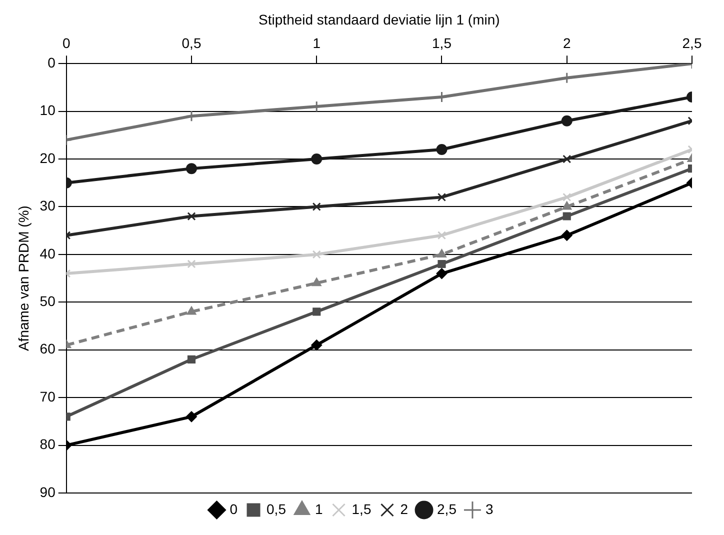 Image resolution: width=724 pixels, height=535 pixels. Describe the element at coordinates (48, 396) in the screenshot. I see `y-tick-label: 70` at that location.